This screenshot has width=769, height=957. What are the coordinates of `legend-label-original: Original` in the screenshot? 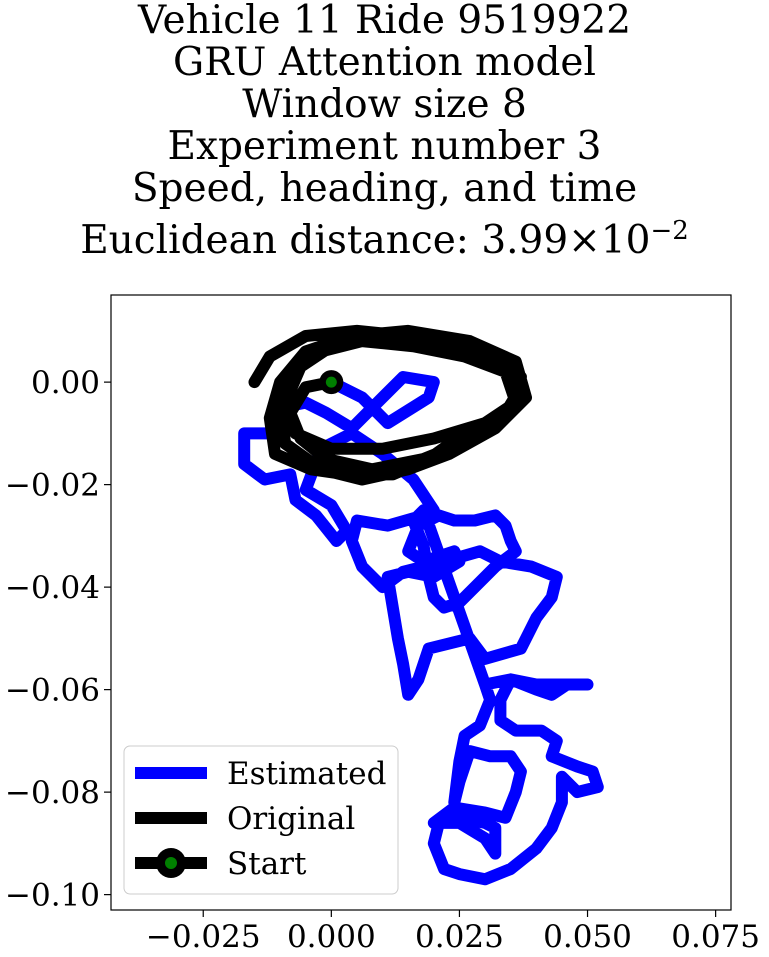 It's located at (291, 819).